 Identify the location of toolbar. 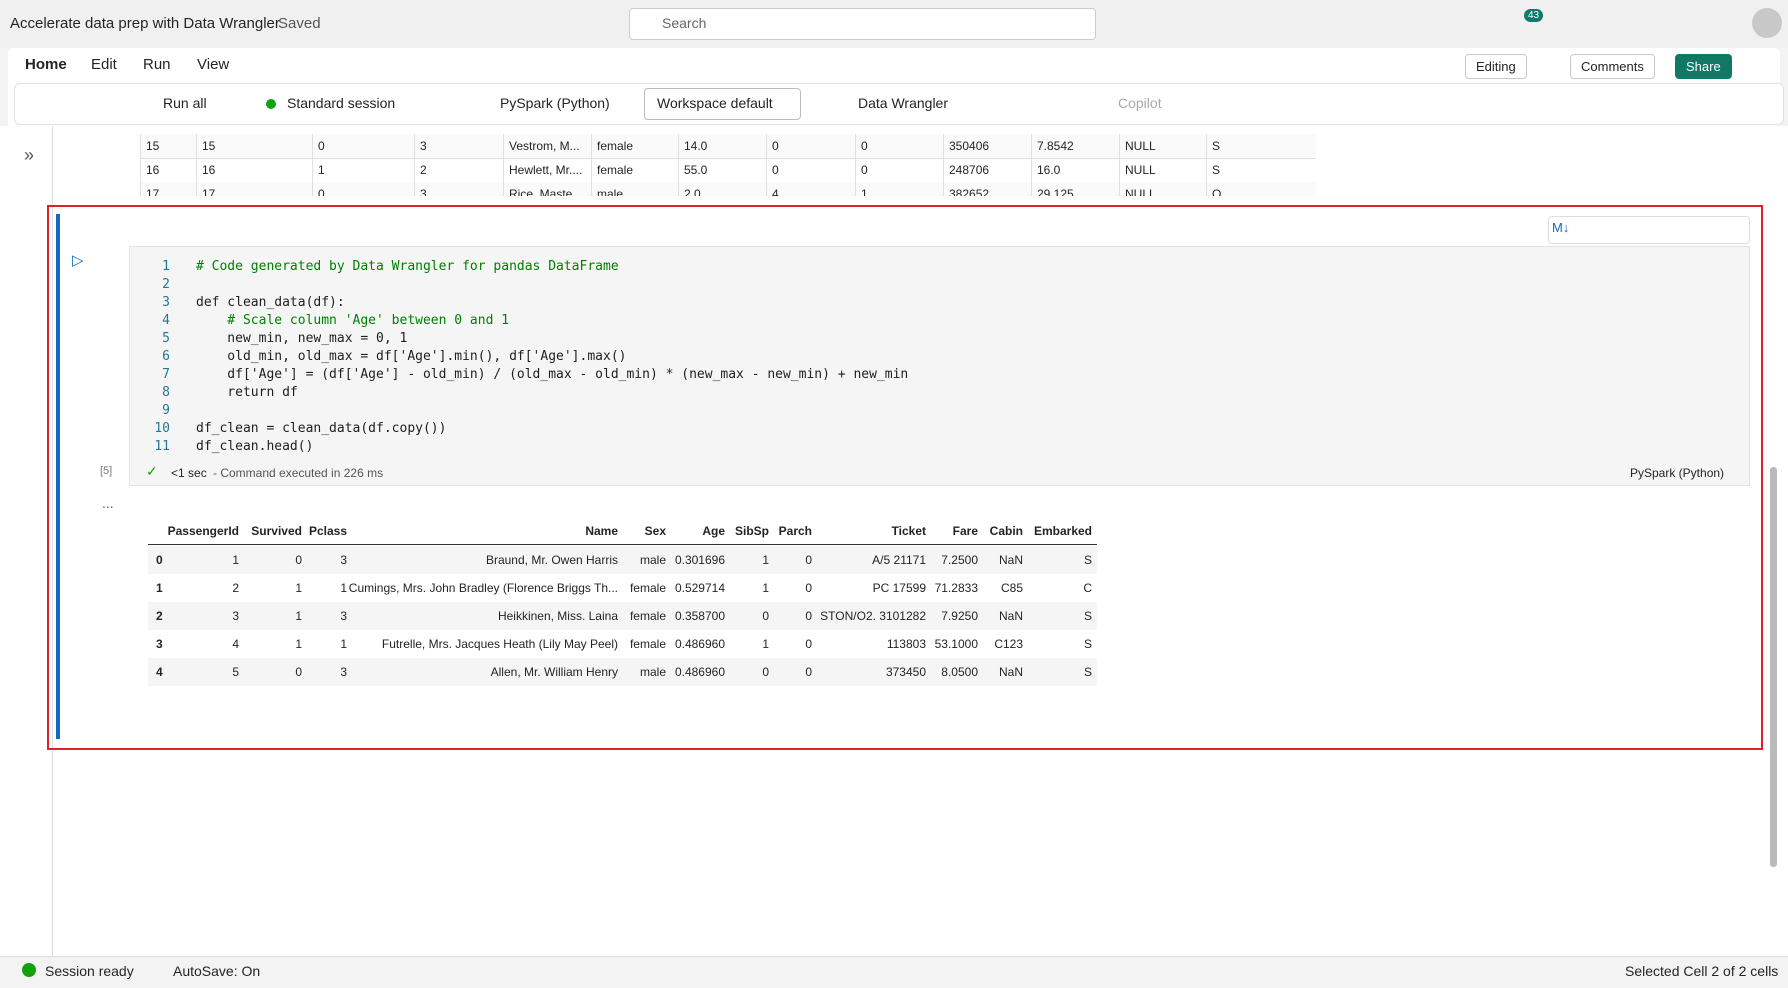
(899, 104).